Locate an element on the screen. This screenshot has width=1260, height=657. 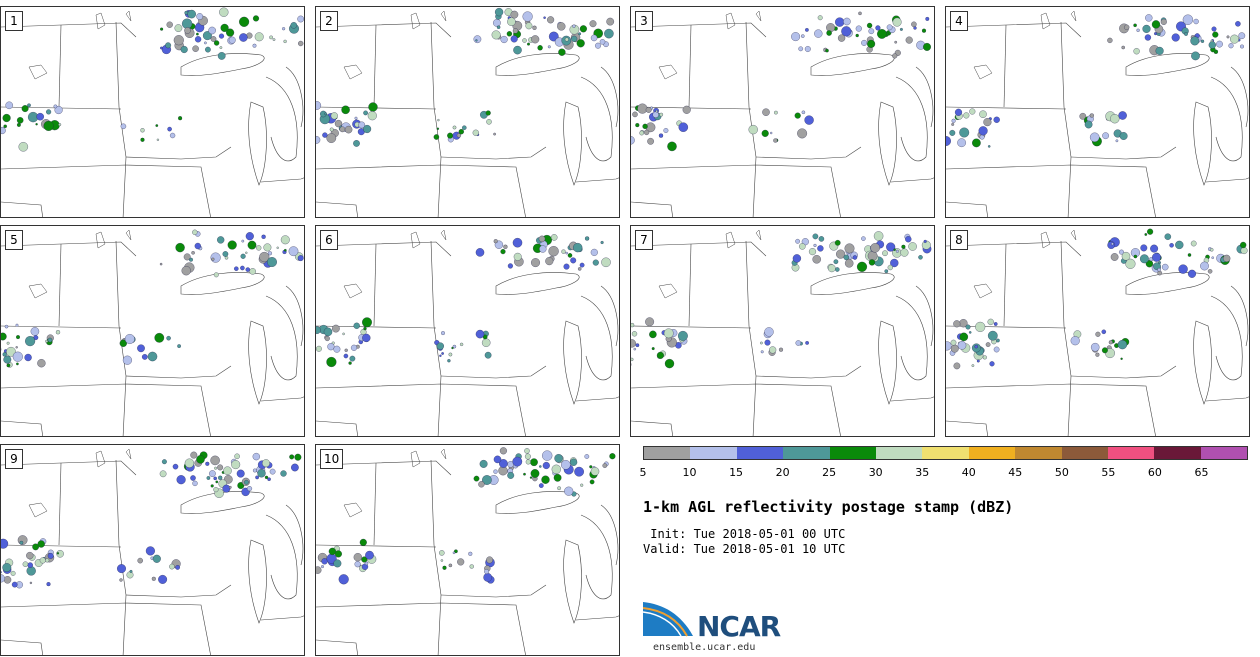
member-number: 5 is located at coordinates (14, 240).